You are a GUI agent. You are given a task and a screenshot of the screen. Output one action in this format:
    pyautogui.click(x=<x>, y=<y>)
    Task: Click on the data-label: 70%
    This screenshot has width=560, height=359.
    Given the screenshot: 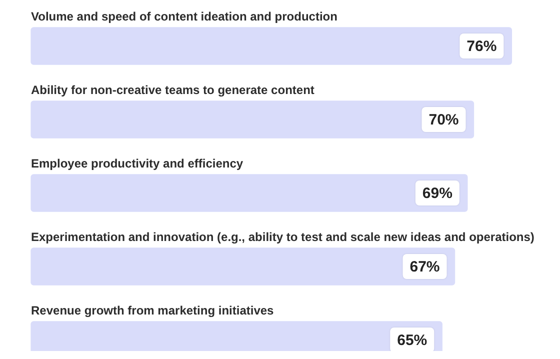 What is the action you would take?
    pyautogui.click(x=443, y=120)
    